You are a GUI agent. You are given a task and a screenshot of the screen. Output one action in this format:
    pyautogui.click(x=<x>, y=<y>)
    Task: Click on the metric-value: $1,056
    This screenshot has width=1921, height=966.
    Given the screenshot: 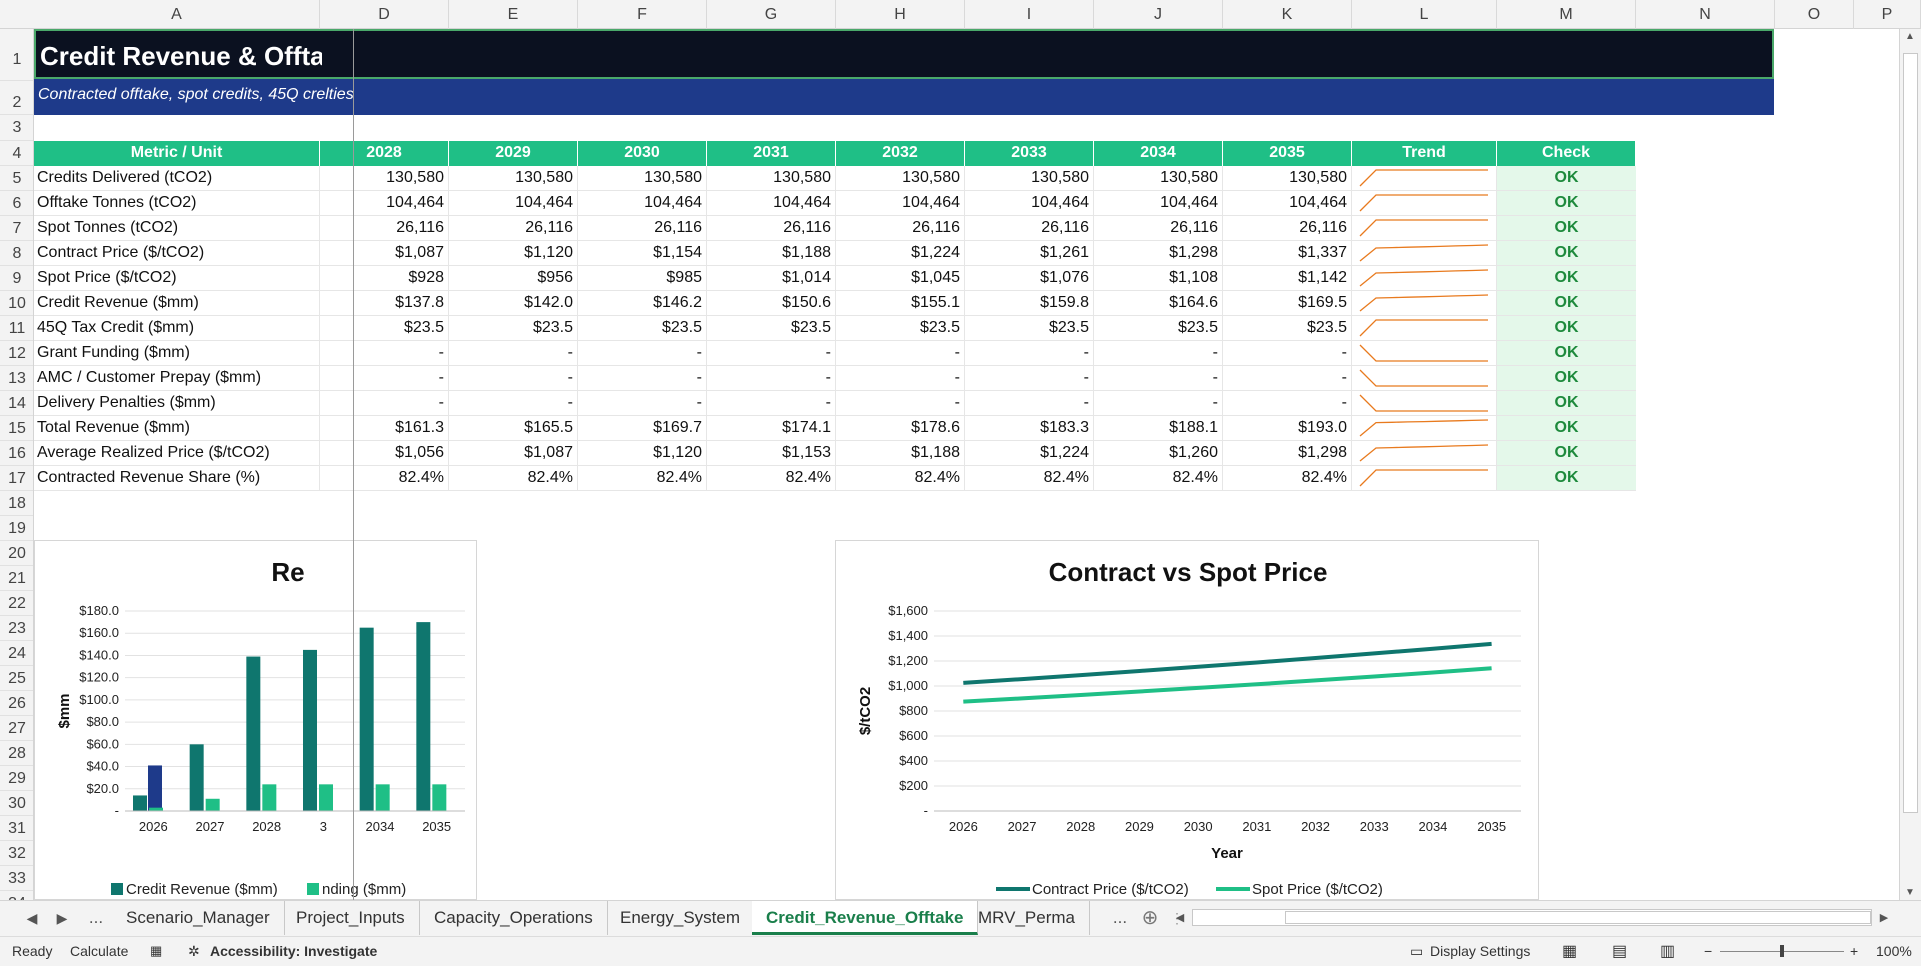 What is the action you would take?
    pyautogui.click(x=384, y=453)
    